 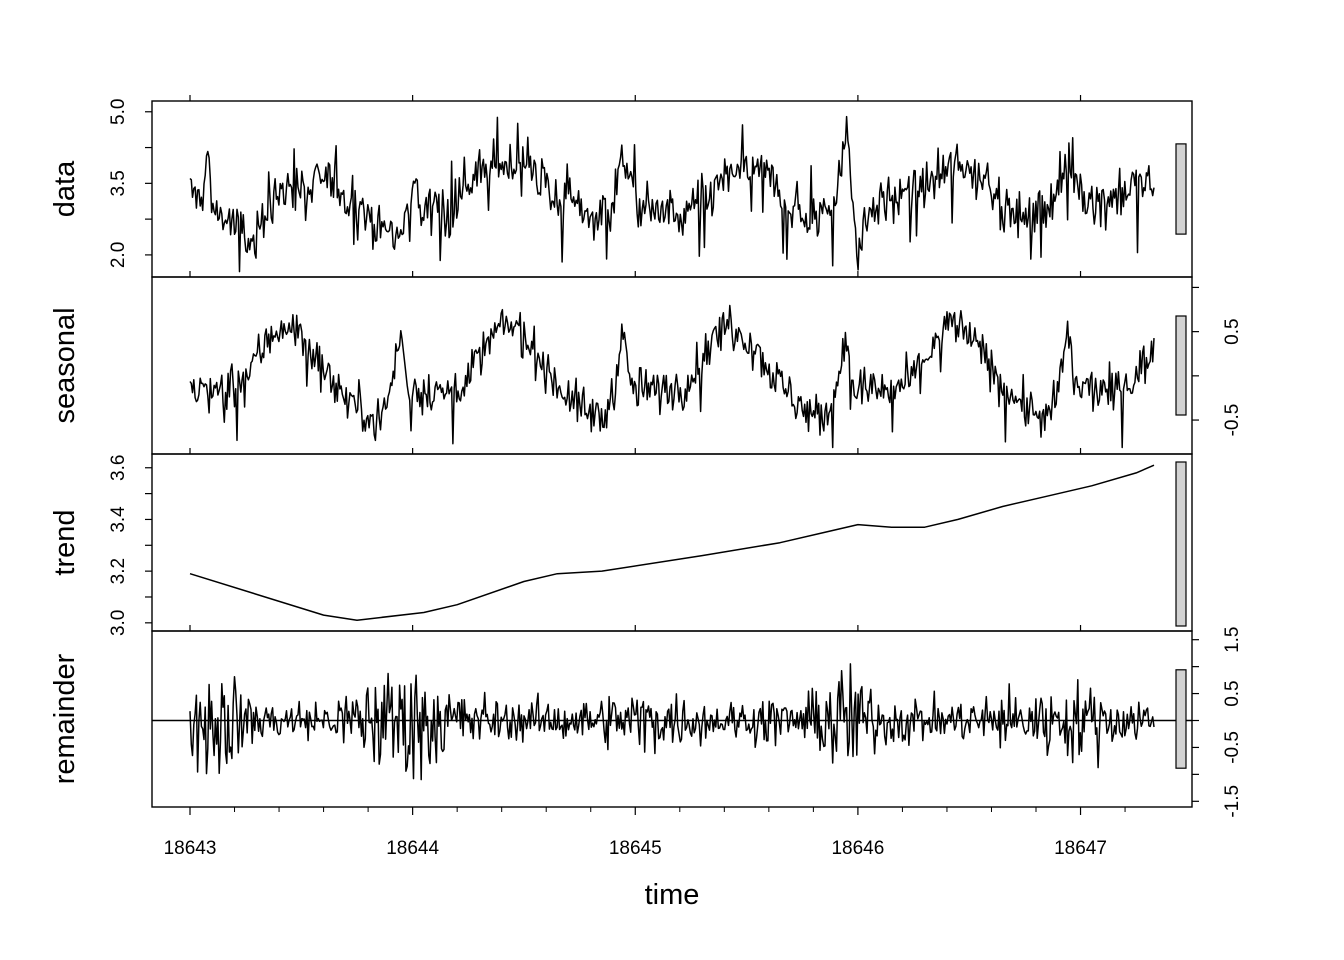 I want to click on trend-panel-label: trend, so click(x=65, y=542).